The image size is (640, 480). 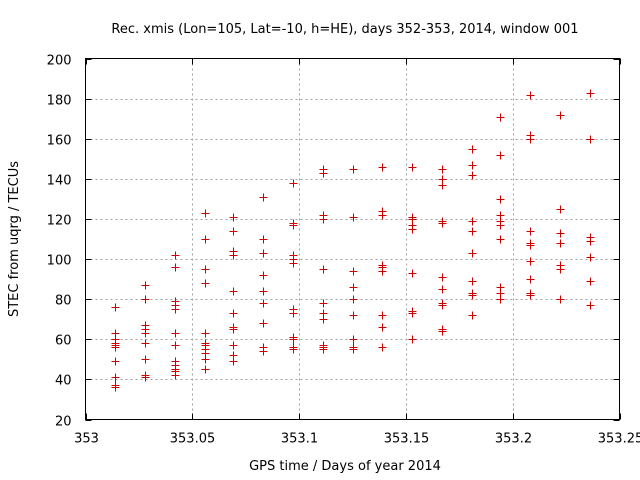 I want to click on y-tick-label: 20, so click(x=63, y=422).